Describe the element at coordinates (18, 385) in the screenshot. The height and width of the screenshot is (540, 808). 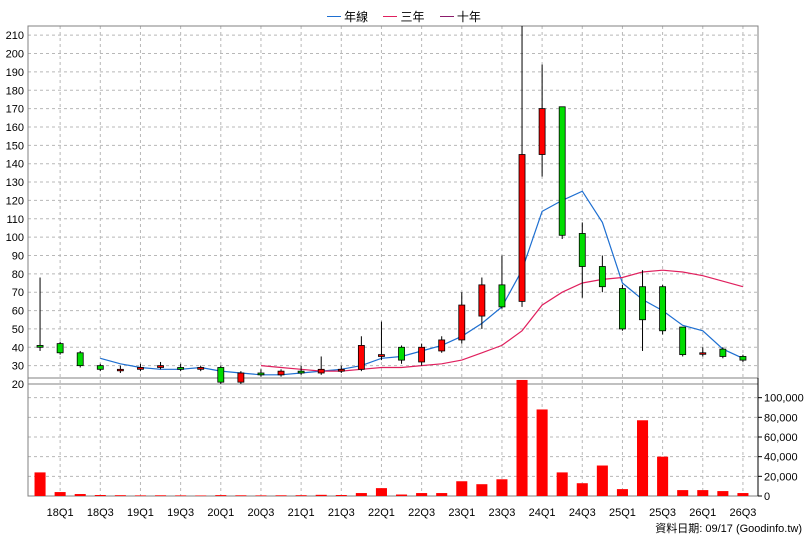
I see `price-tick-label: 20` at that location.